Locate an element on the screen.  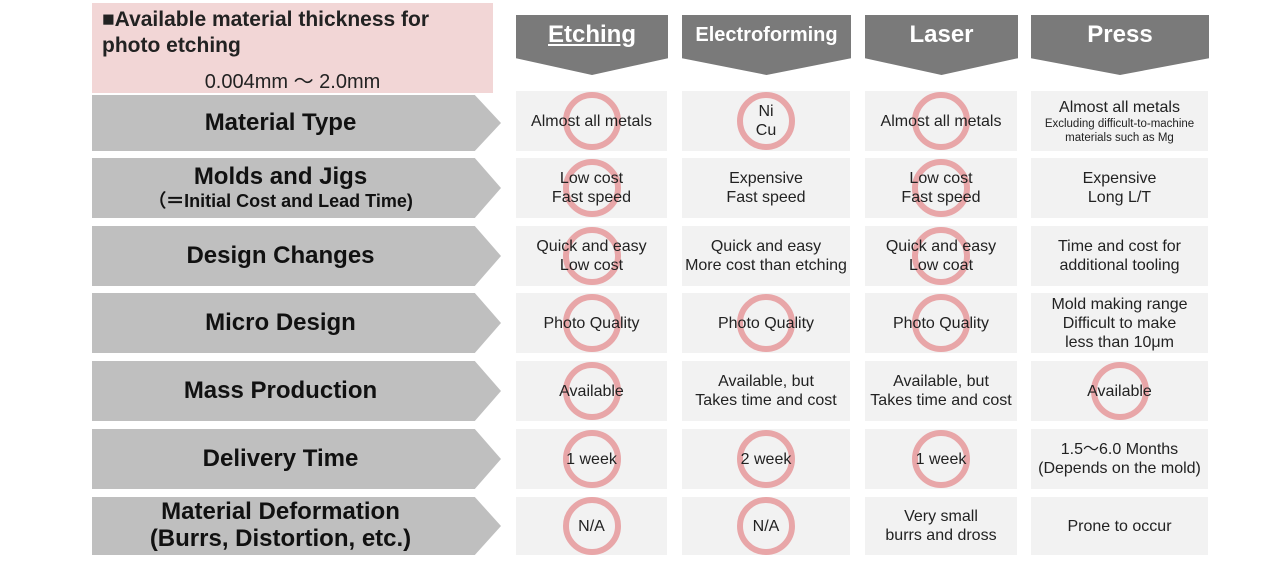
cell-text: Low cost Fast speed is located at coordinates (591, 188).